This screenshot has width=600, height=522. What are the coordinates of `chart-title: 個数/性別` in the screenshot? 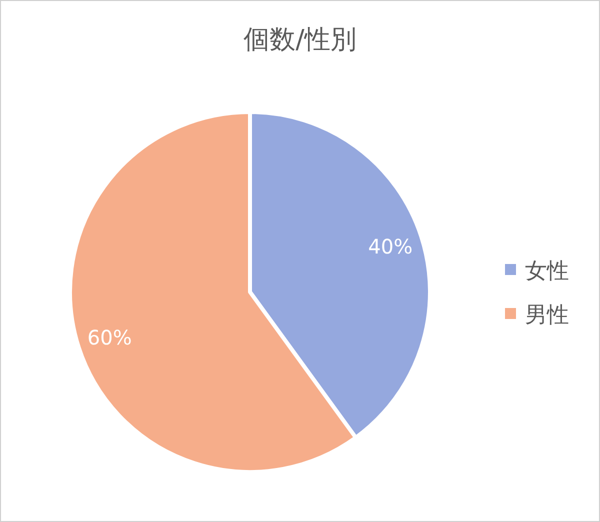 It's located at (300, 40).